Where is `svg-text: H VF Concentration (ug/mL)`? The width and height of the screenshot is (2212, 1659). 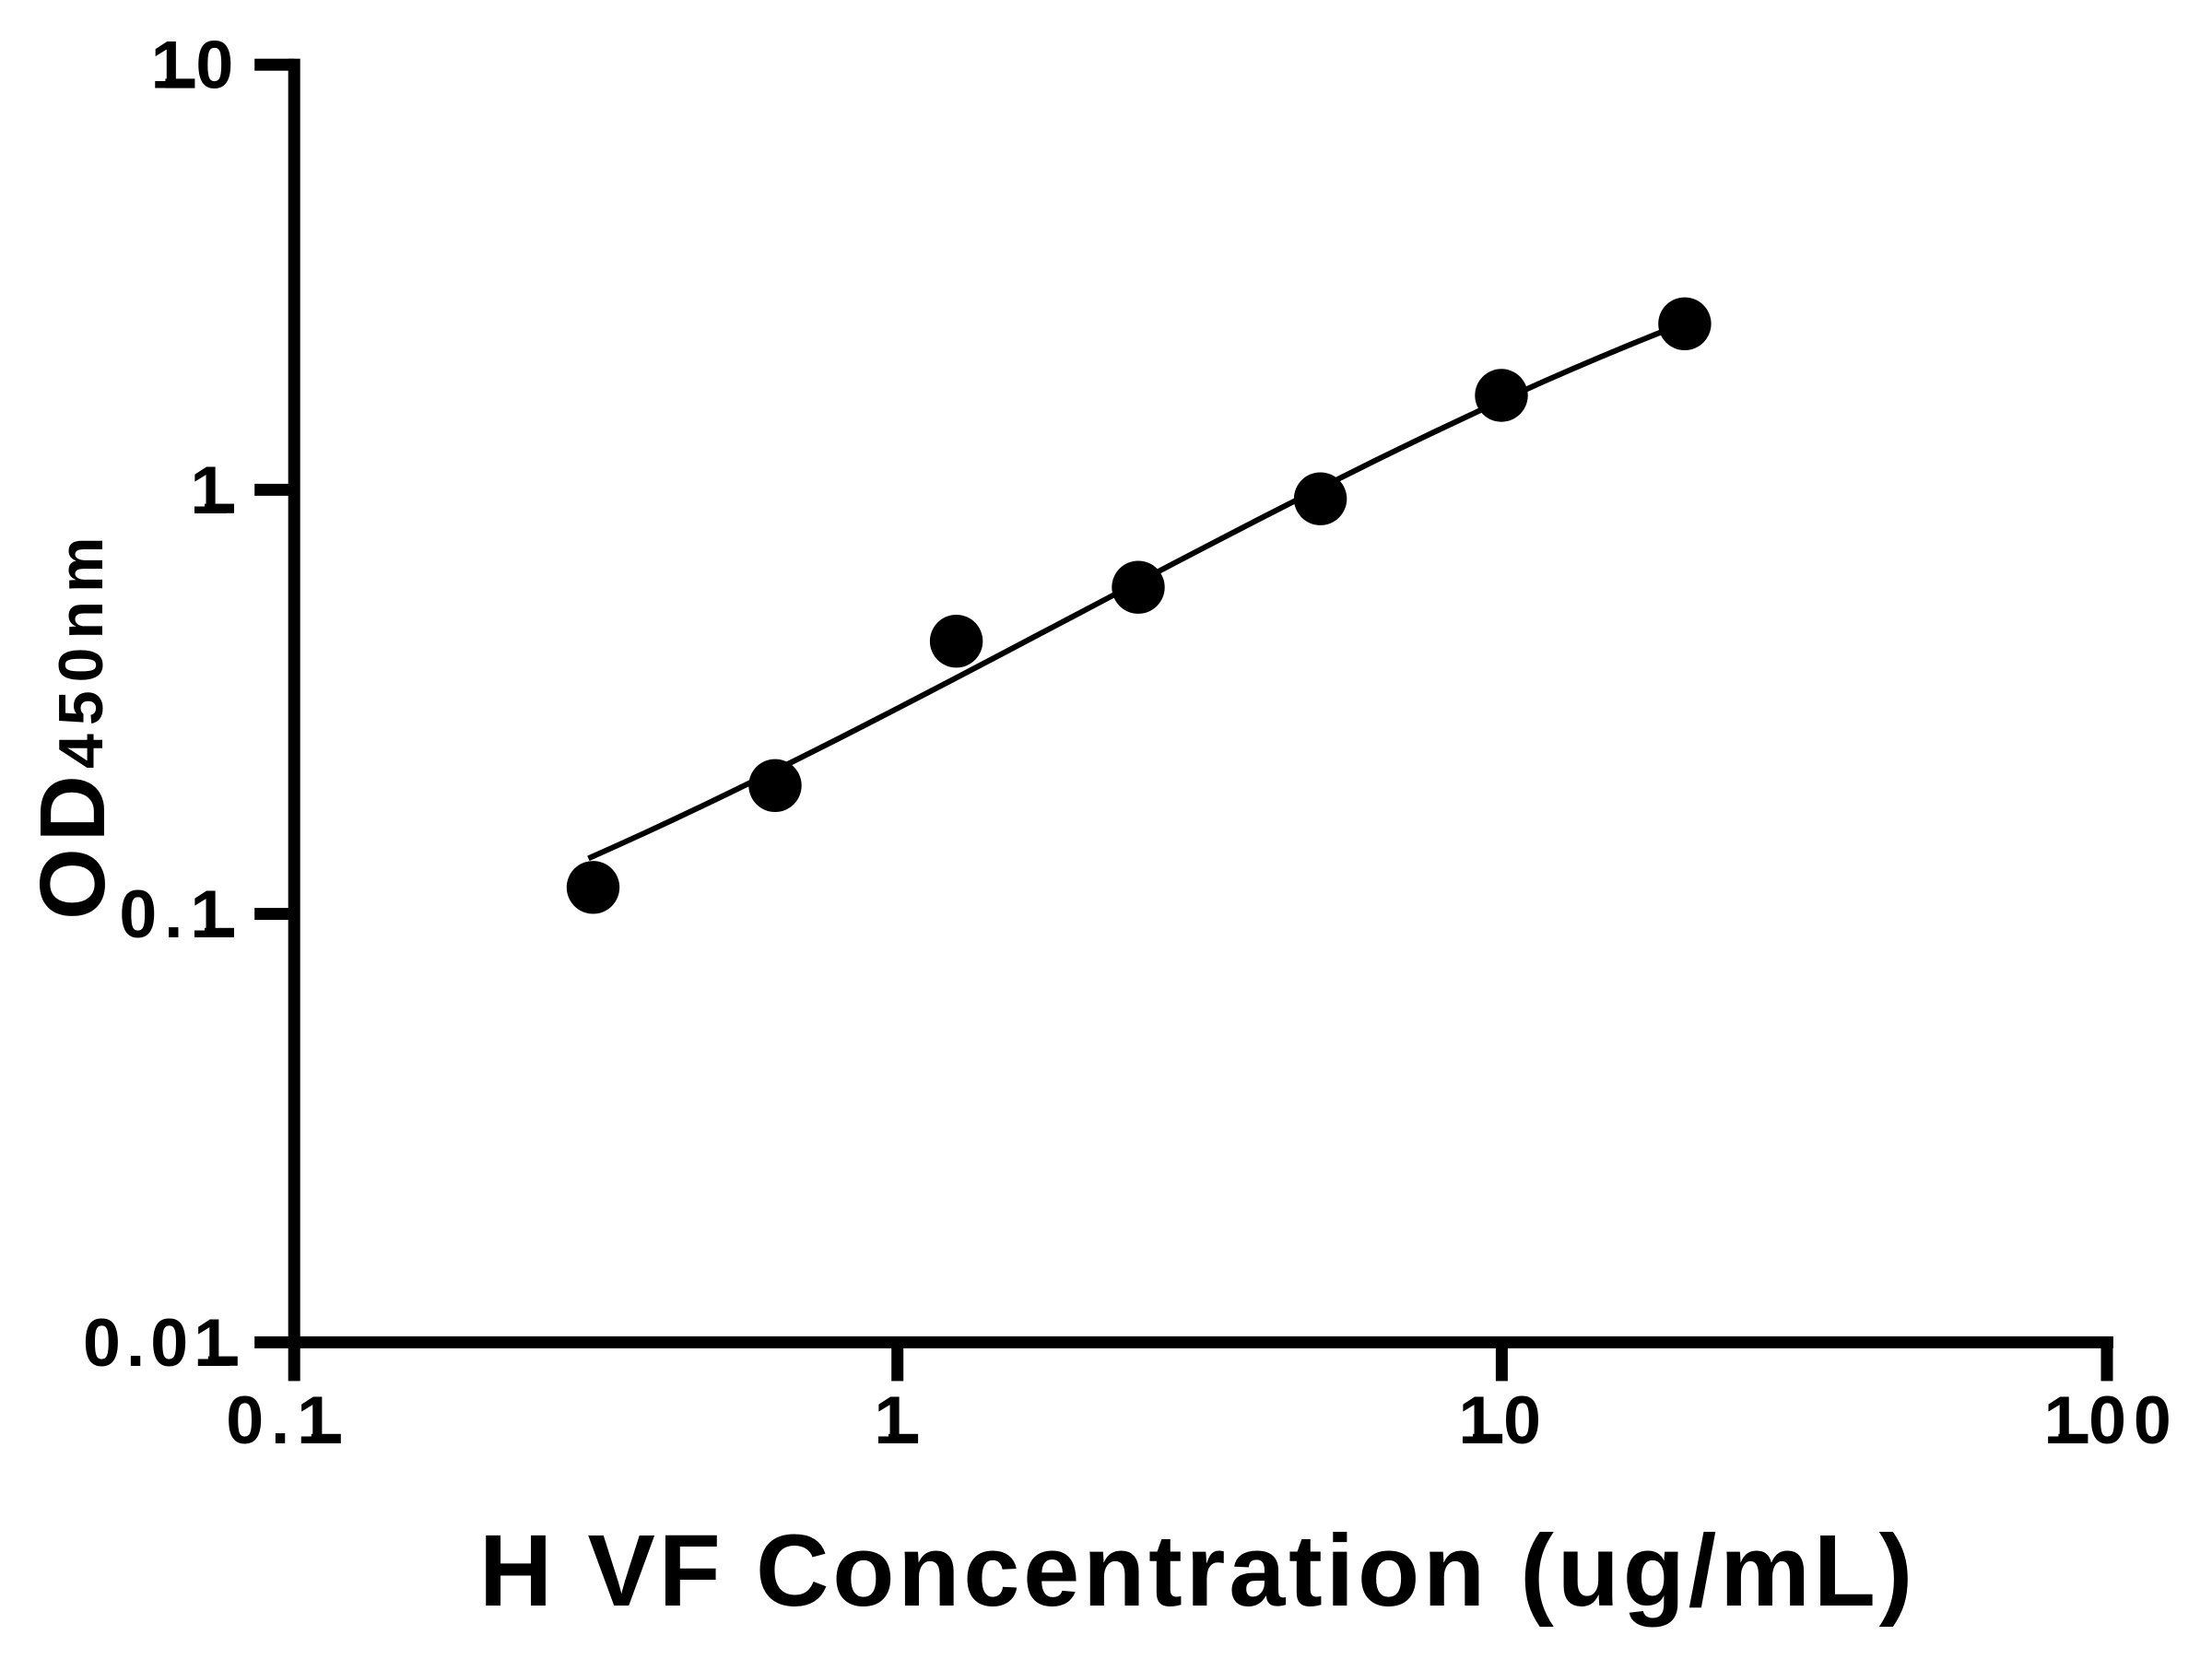 svg-text: H VF Concentration (ug/mL) is located at coordinates (1197, 1571).